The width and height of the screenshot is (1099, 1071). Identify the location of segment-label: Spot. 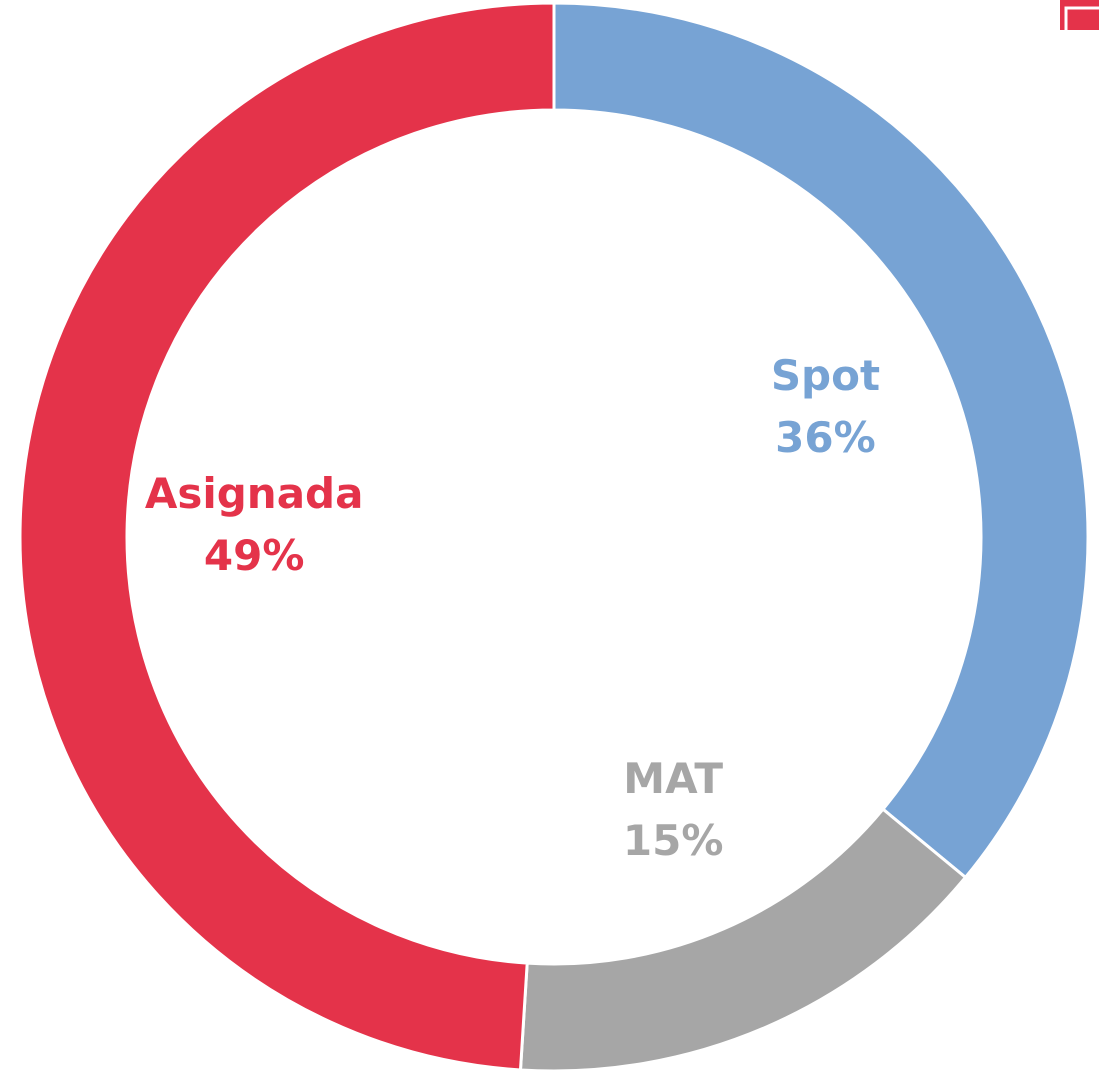
(825, 375).